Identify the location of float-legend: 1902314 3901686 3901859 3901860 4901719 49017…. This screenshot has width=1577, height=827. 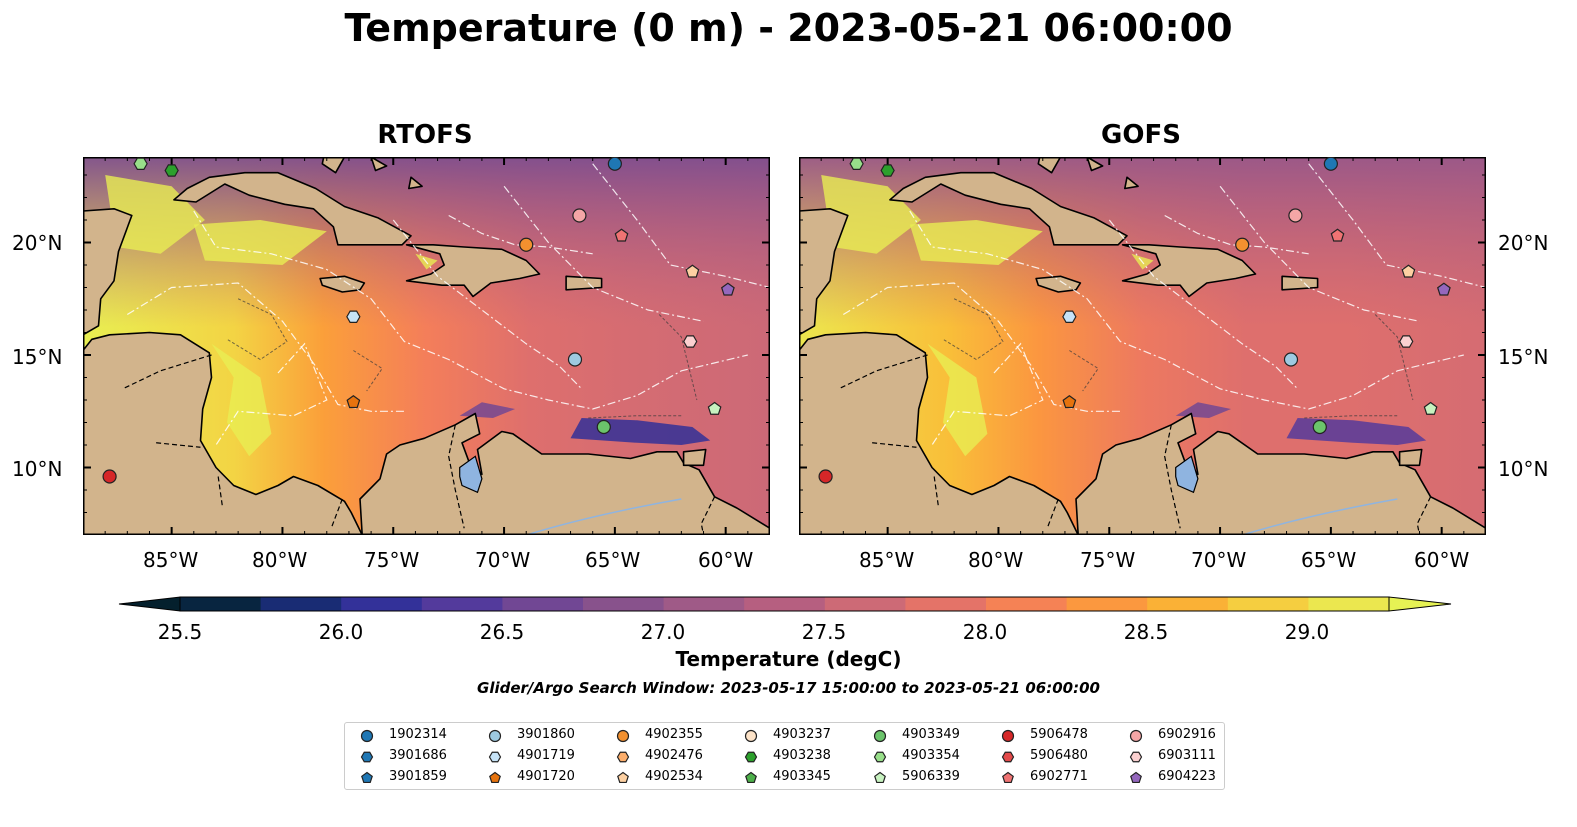
(784, 756).